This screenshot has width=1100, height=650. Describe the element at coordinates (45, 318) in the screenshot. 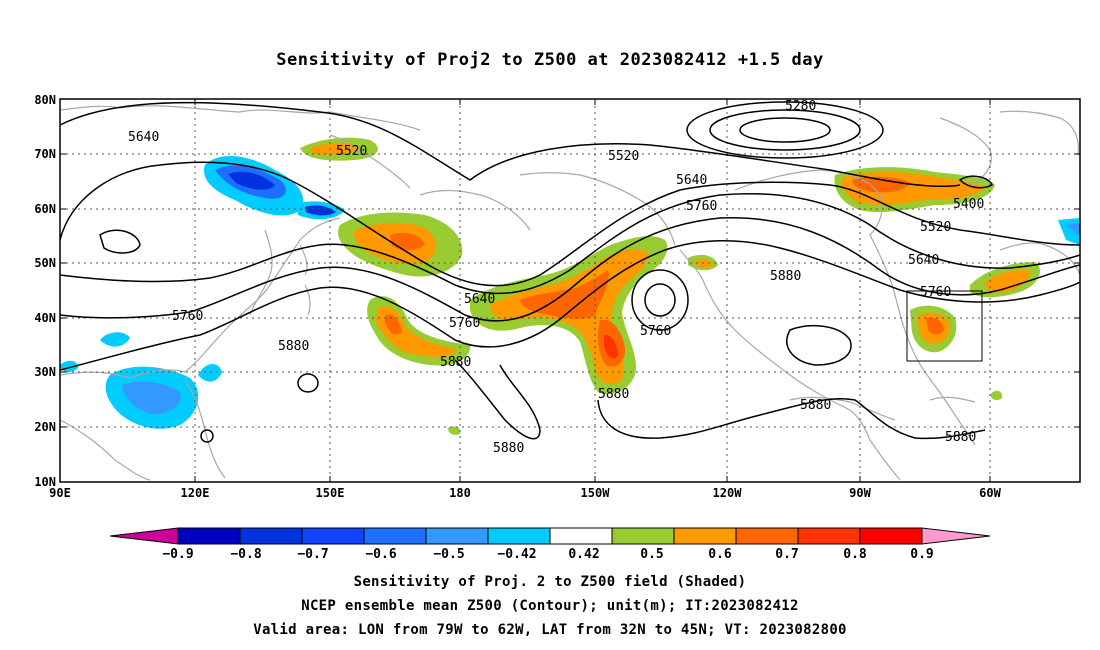

I see `lat-label: 40N` at that location.